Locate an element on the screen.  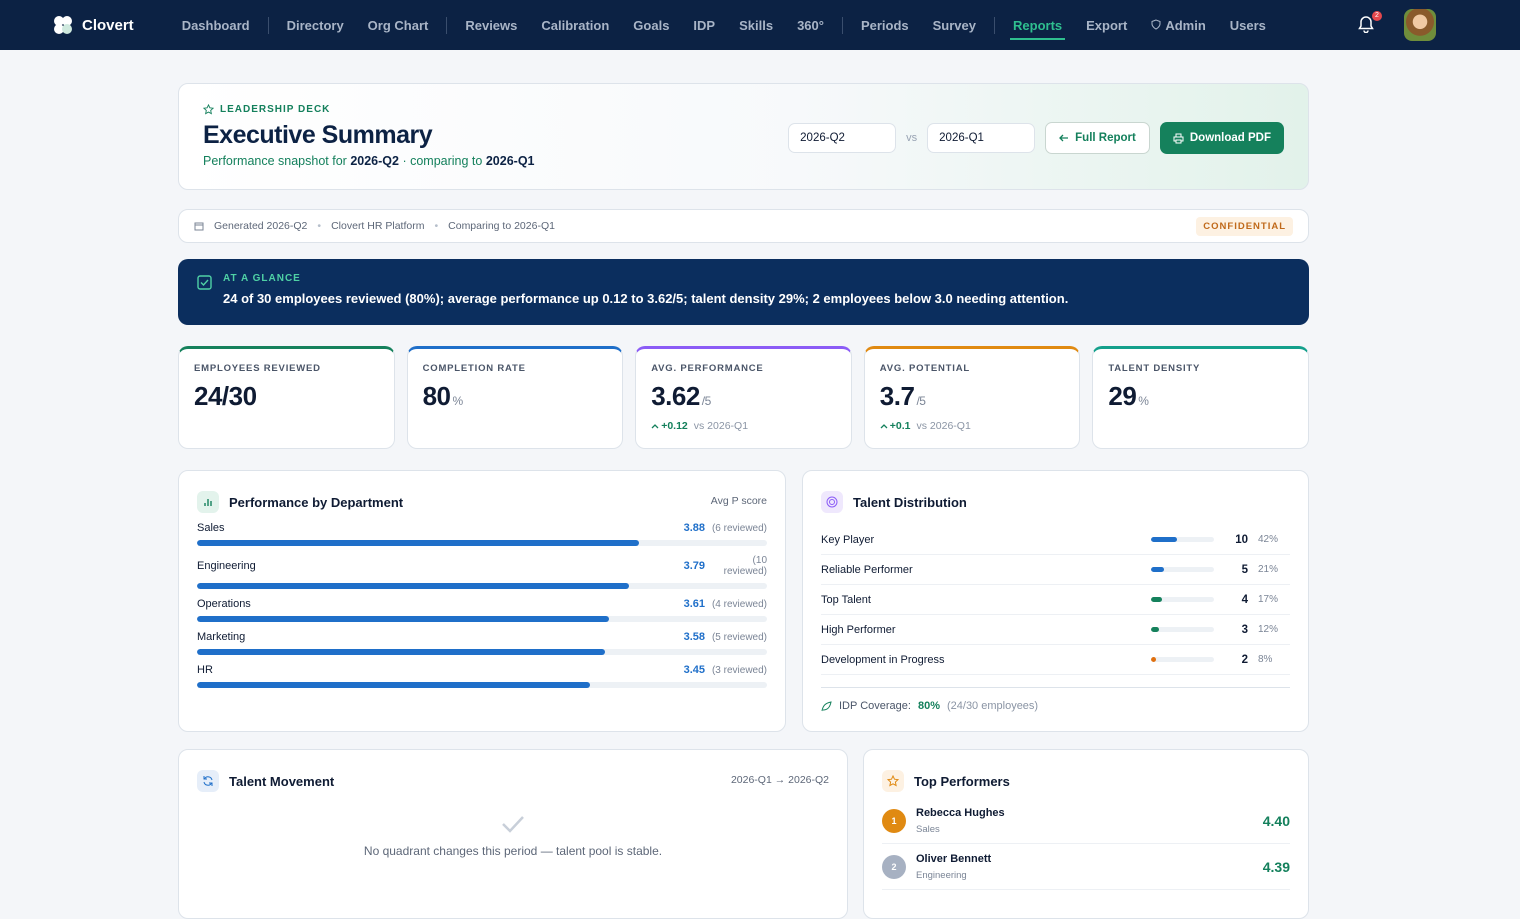
page-title: Executive Summary is located at coordinates (318, 135).